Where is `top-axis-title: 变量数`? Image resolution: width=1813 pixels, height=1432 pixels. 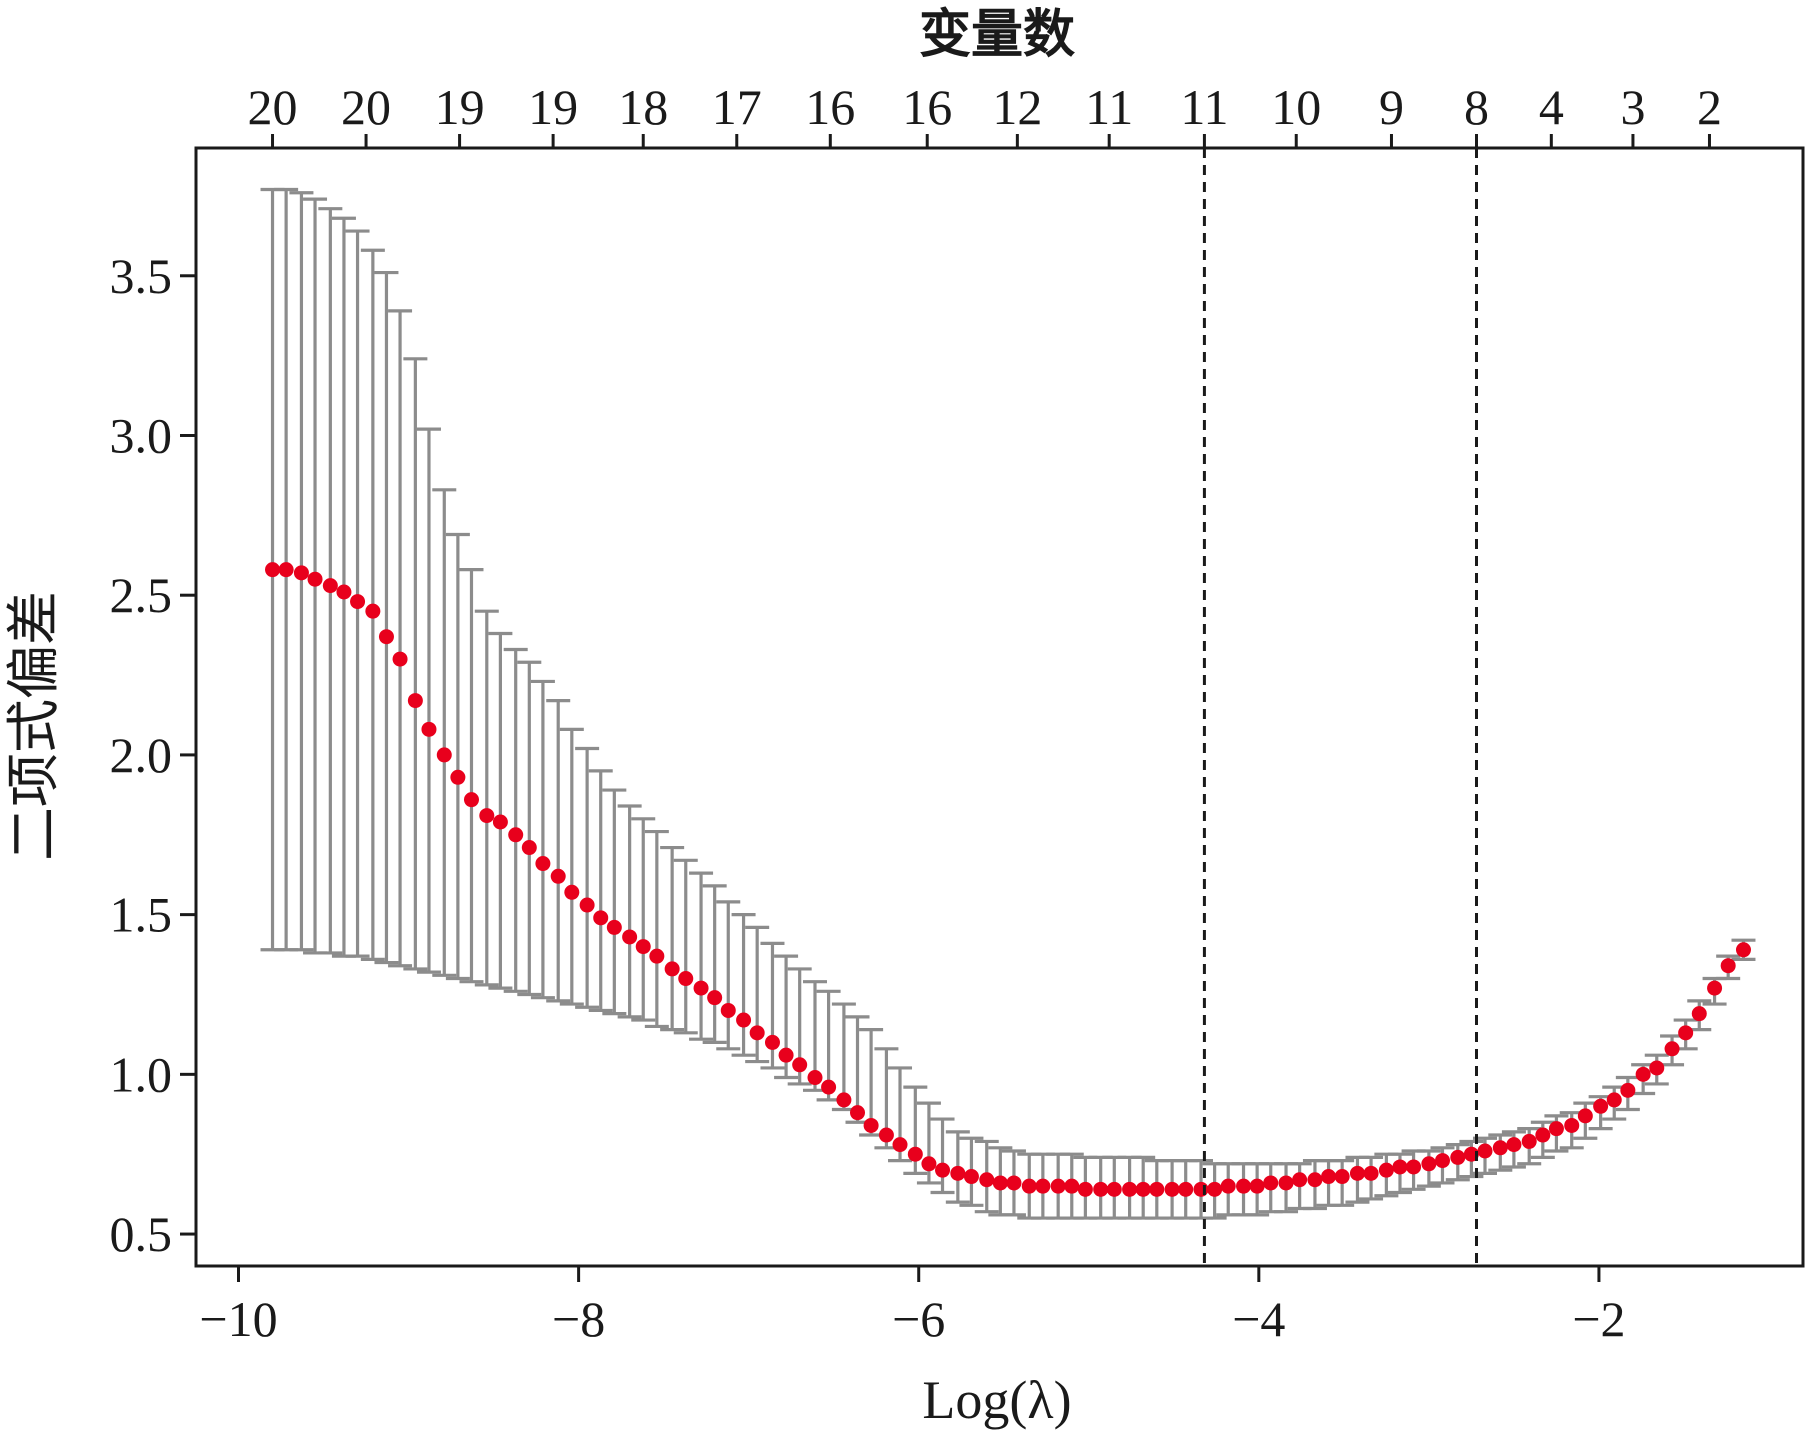
top-axis-title: 变量数 is located at coordinates (997, 35).